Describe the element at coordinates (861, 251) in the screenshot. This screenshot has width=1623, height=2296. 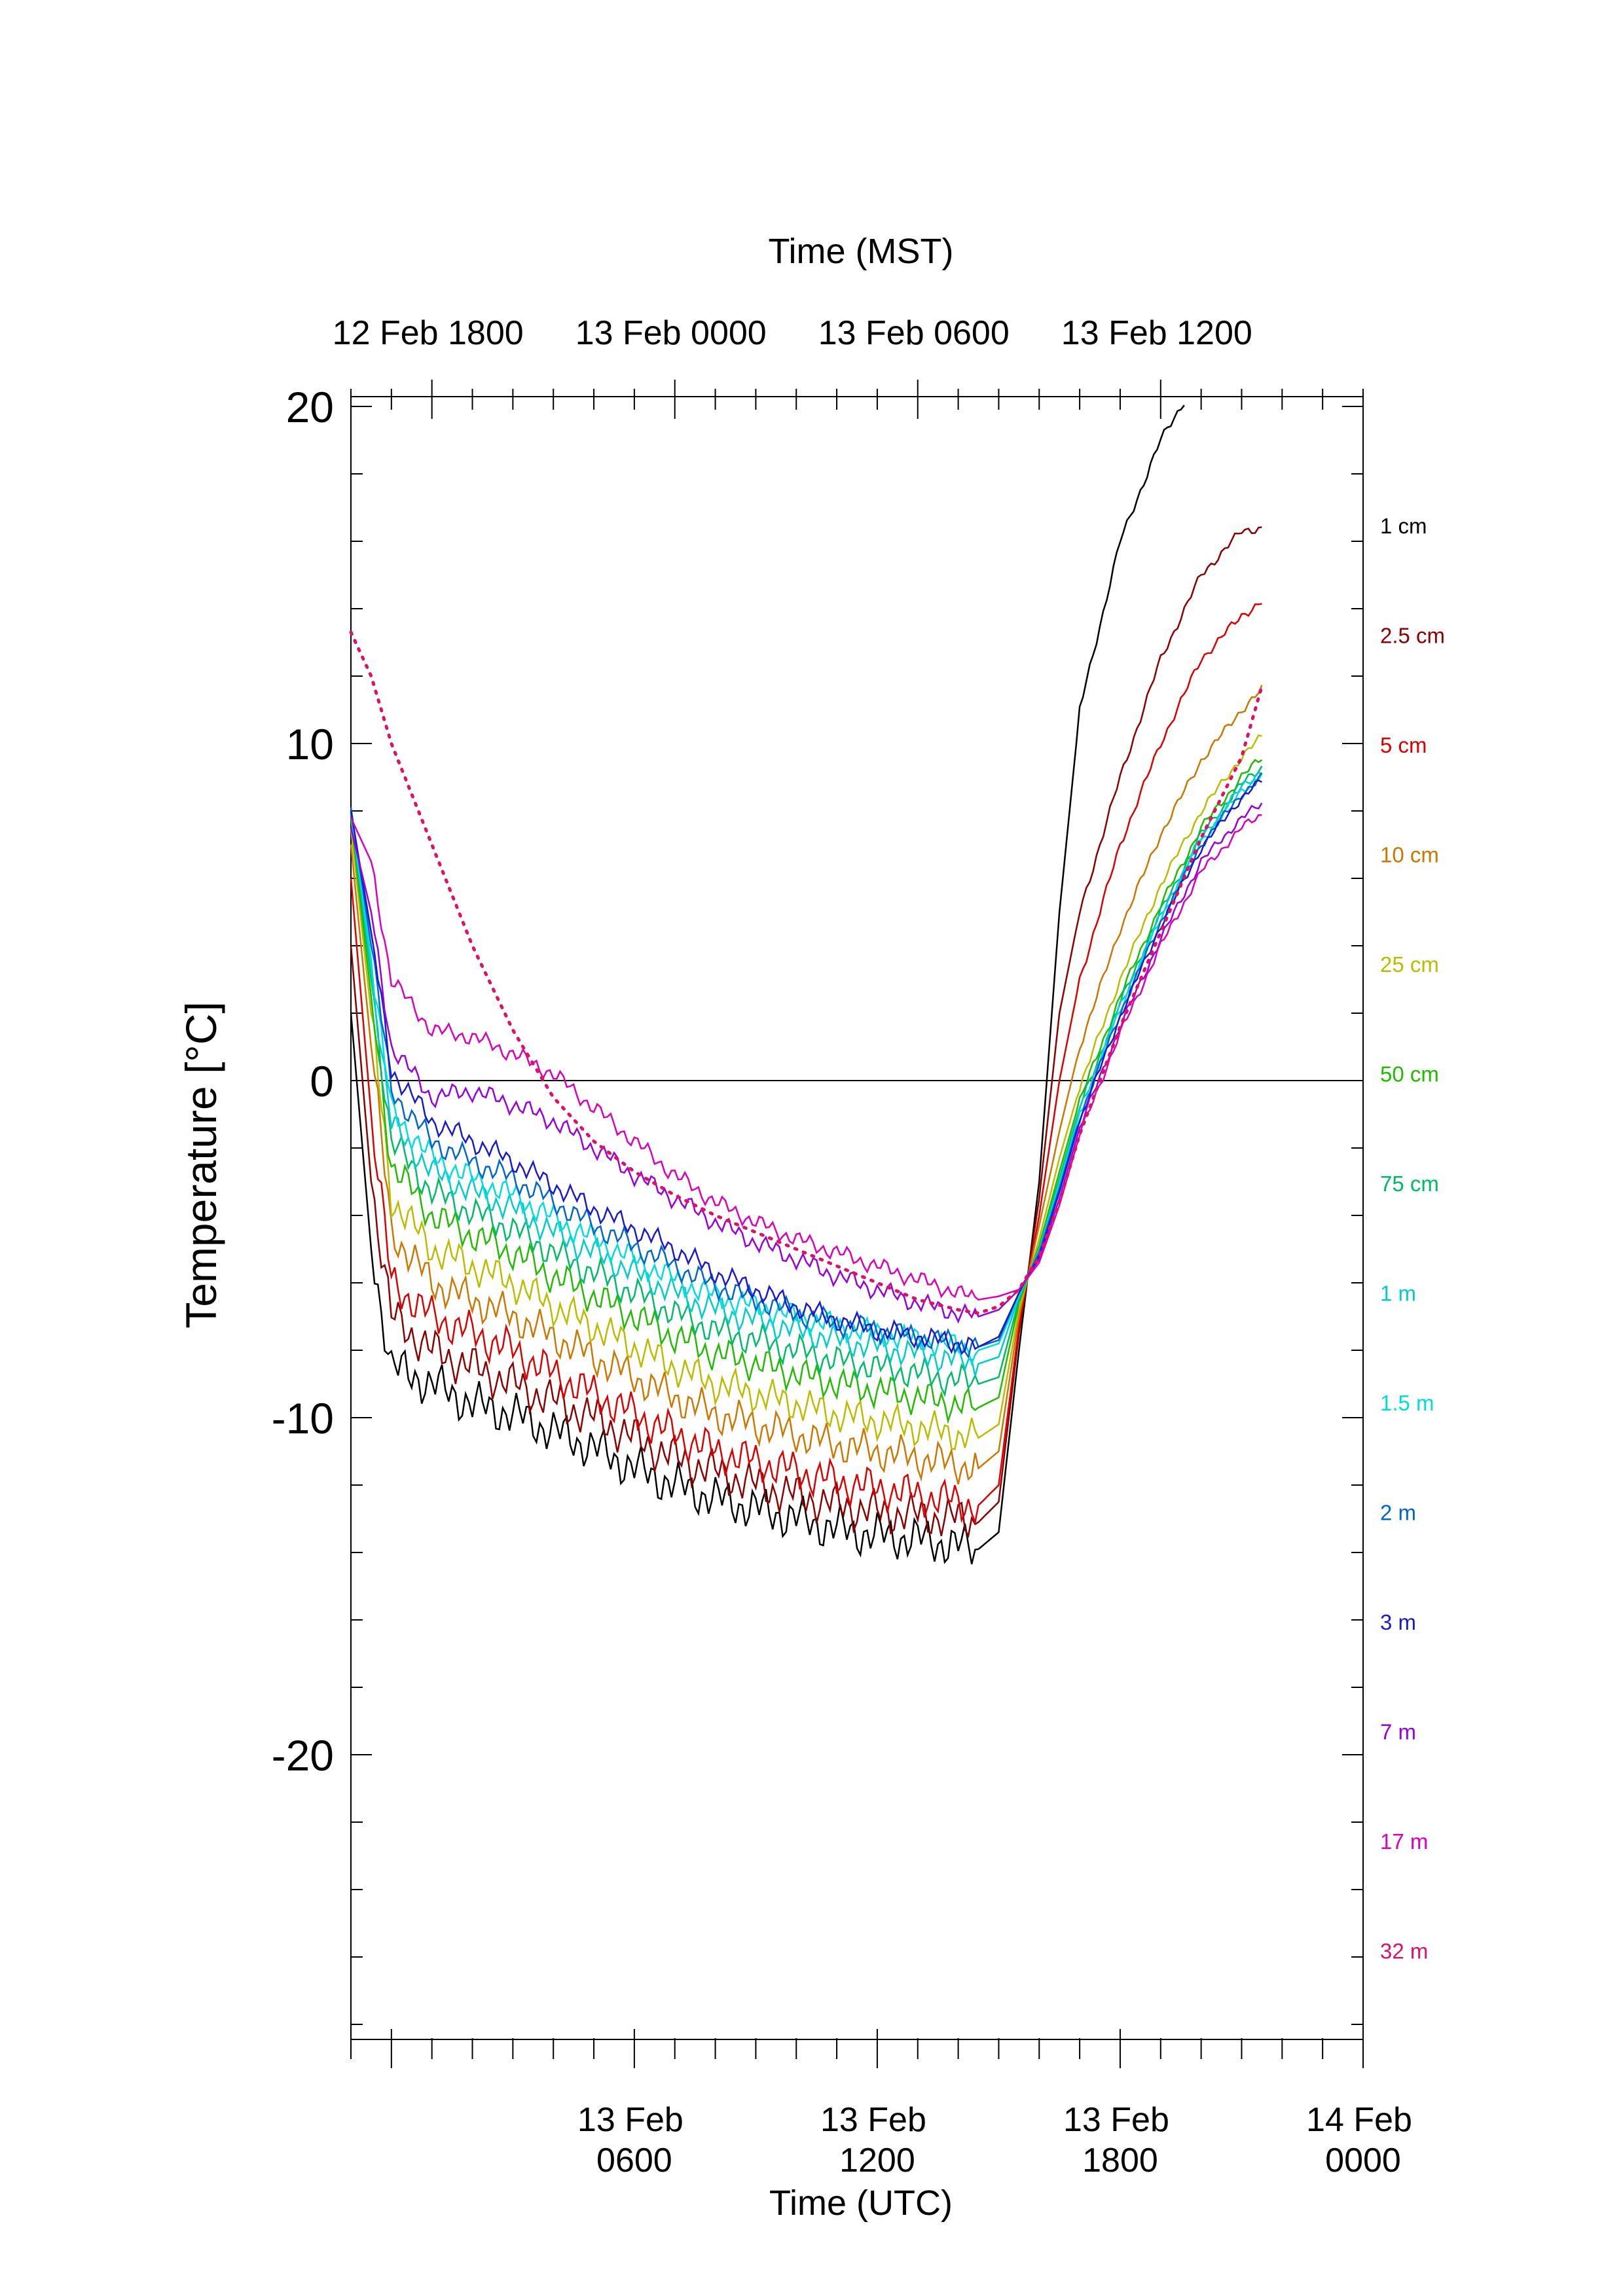
I see `top-axis-title: Time (MST)` at that location.